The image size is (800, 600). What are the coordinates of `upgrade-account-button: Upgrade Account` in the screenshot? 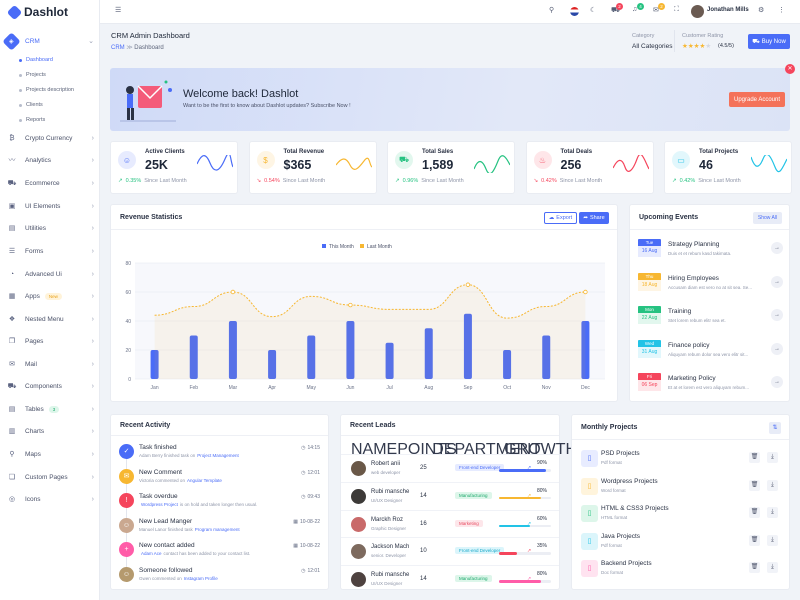 It's located at (757, 99).